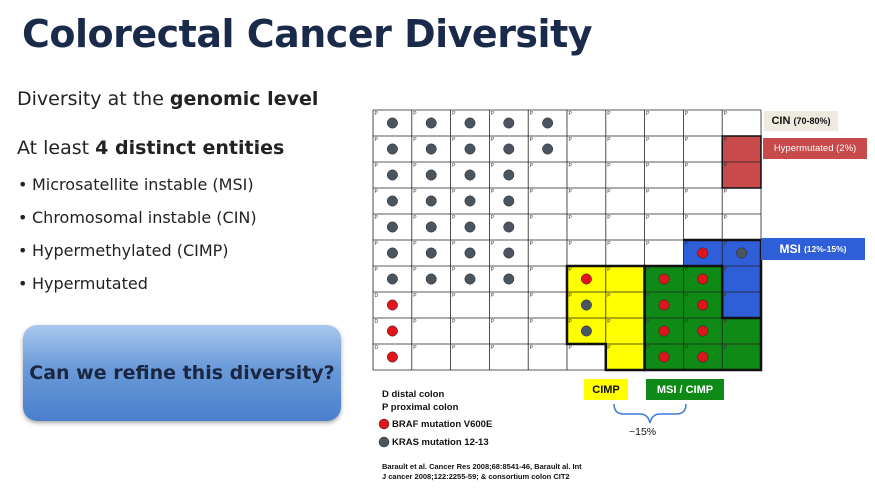 This screenshot has height=488, width=875. I want to click on list-item-label: Chromosomal instable (CIN), so click(144, 217).